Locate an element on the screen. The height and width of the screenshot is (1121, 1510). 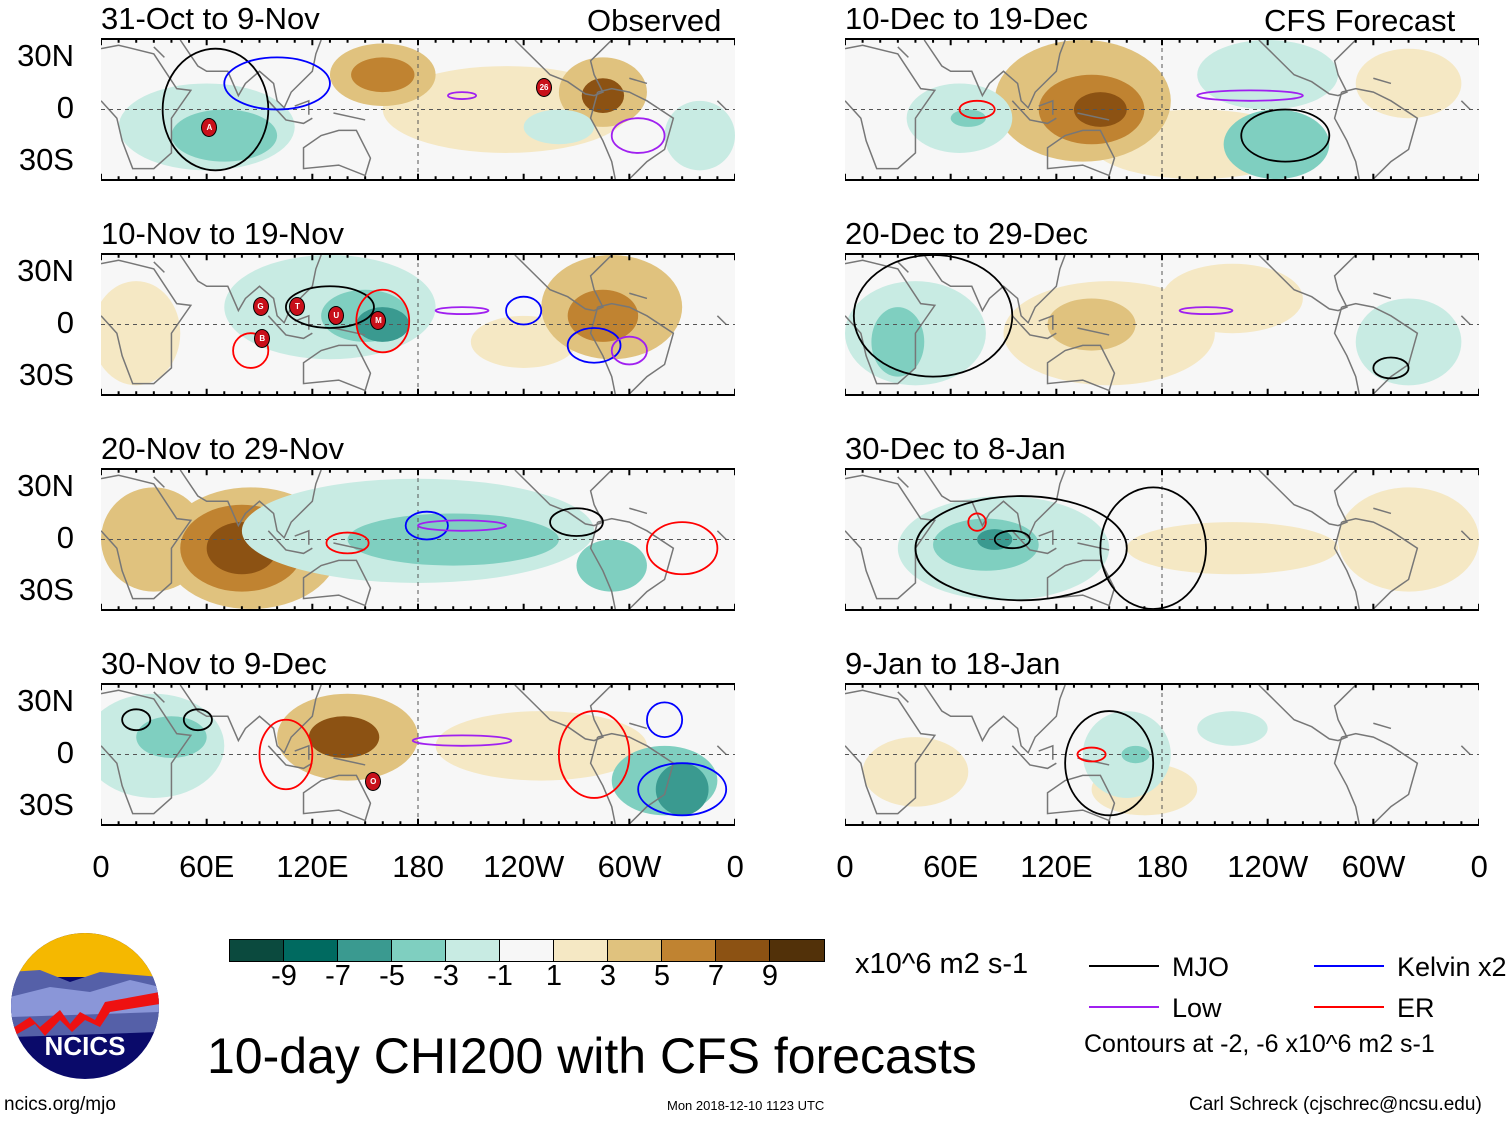
colorbar-label: -1 is located at coordinates (500, 976).